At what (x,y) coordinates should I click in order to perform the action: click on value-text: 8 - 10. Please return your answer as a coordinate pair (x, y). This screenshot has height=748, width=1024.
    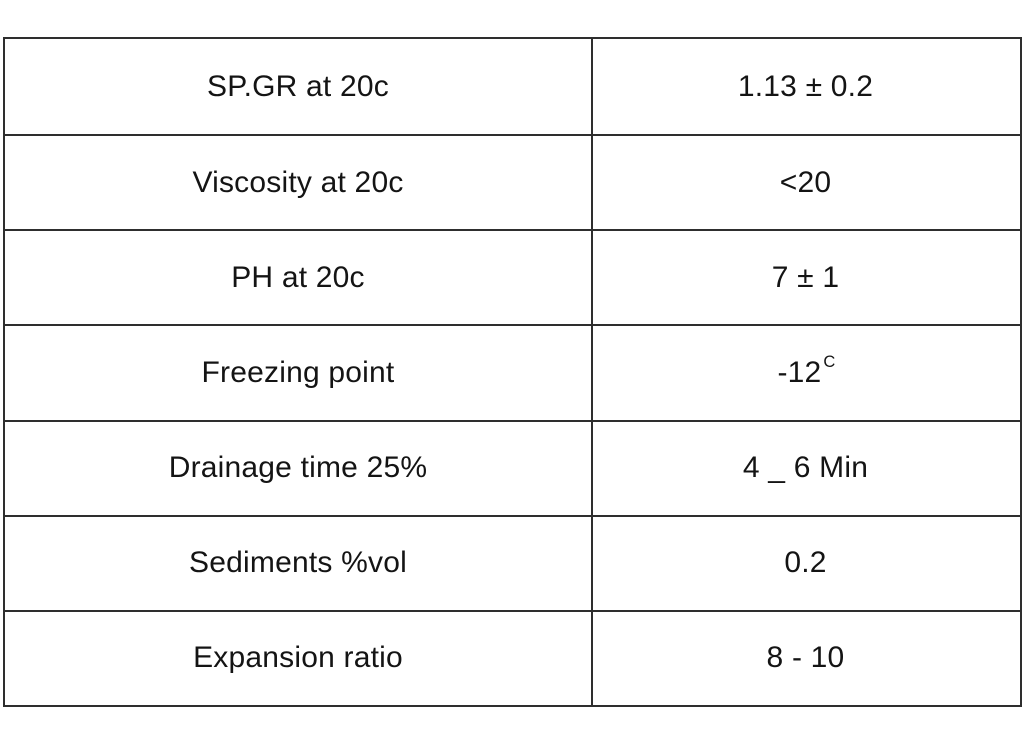
    Looking at the image, I should click on (805, 658).